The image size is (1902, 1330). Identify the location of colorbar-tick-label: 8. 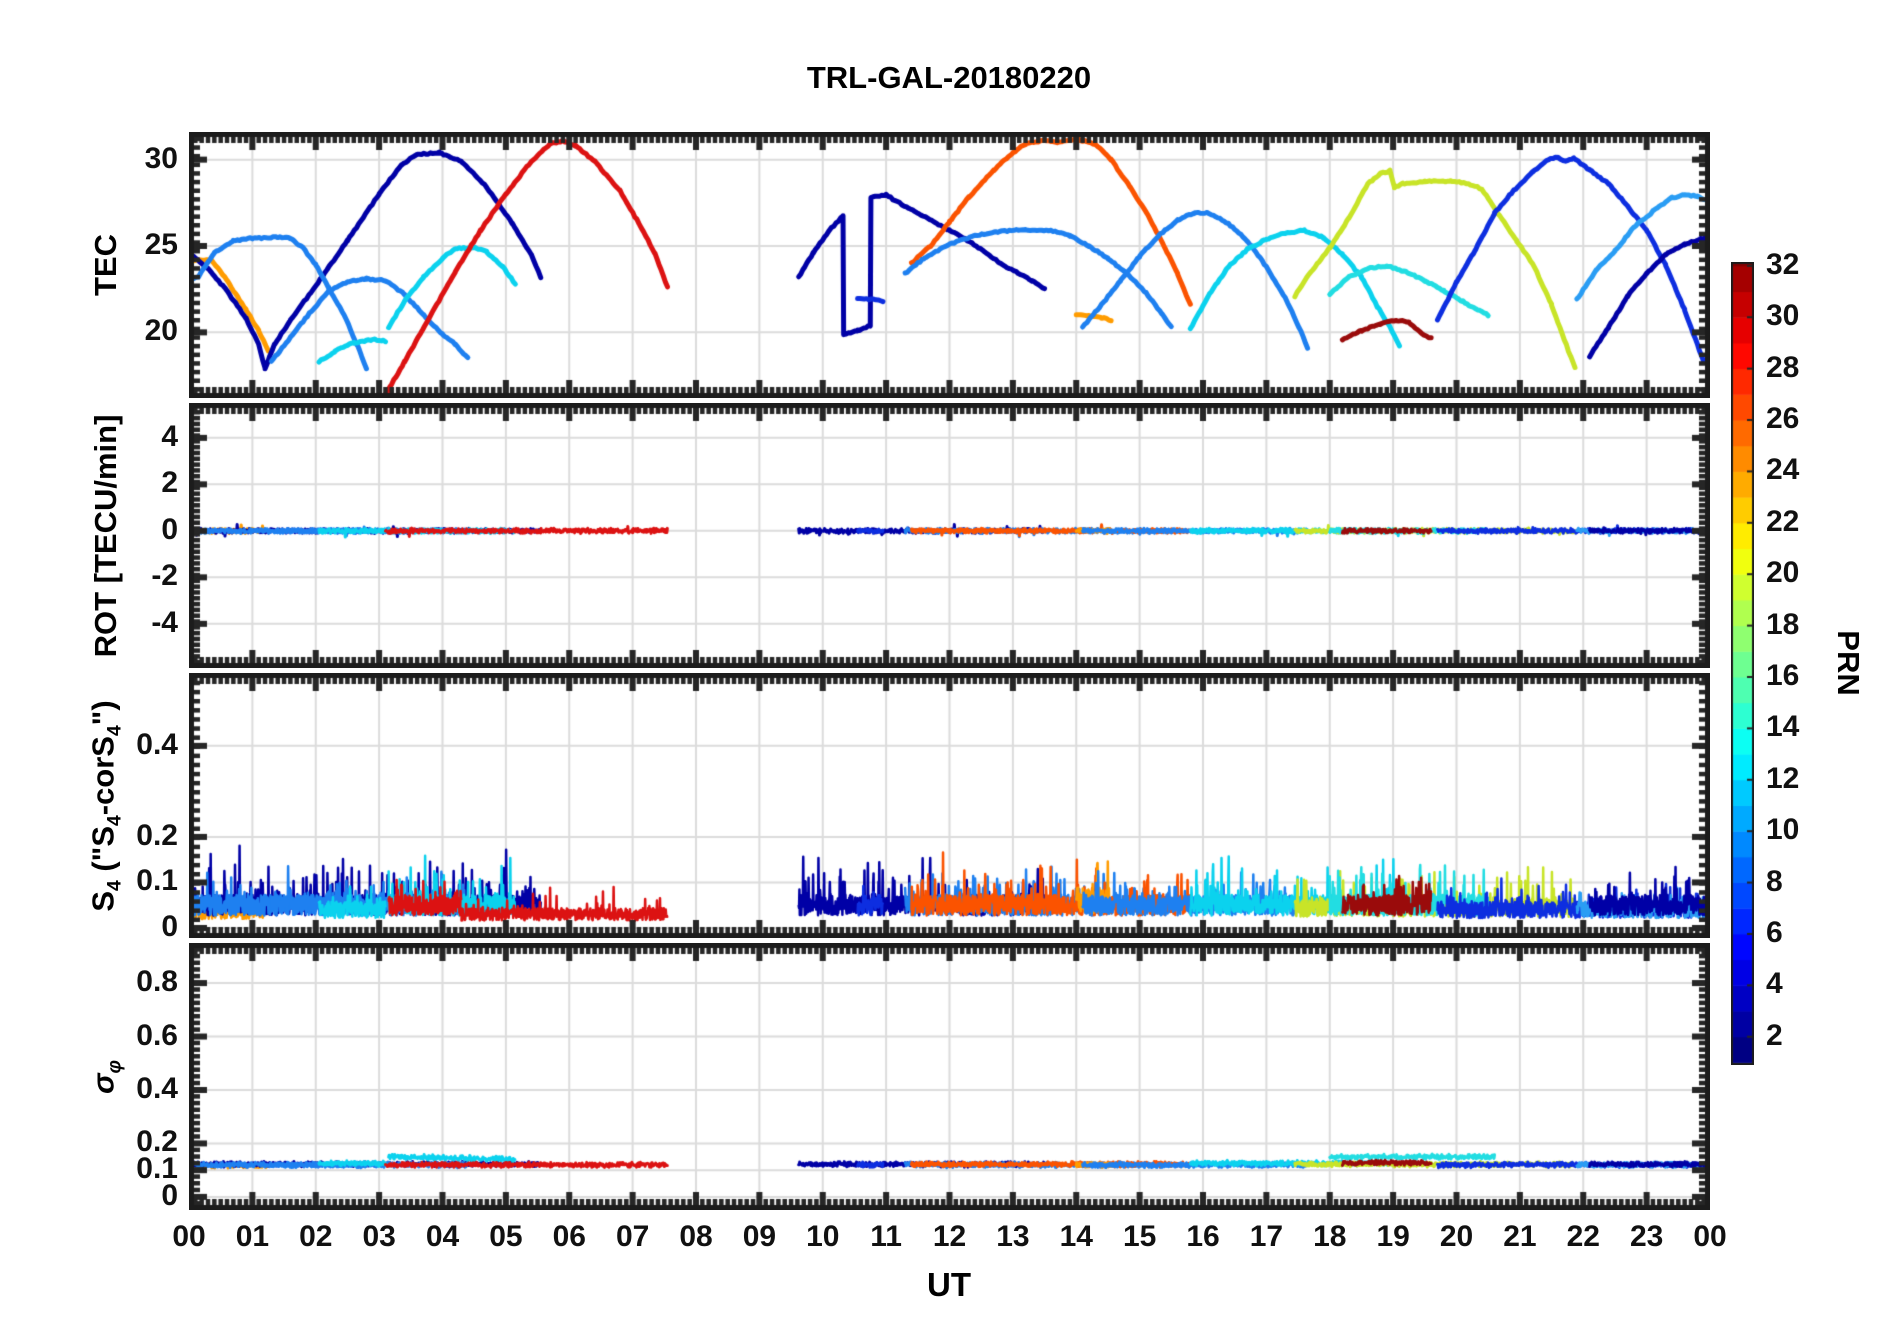
(1774, 881).